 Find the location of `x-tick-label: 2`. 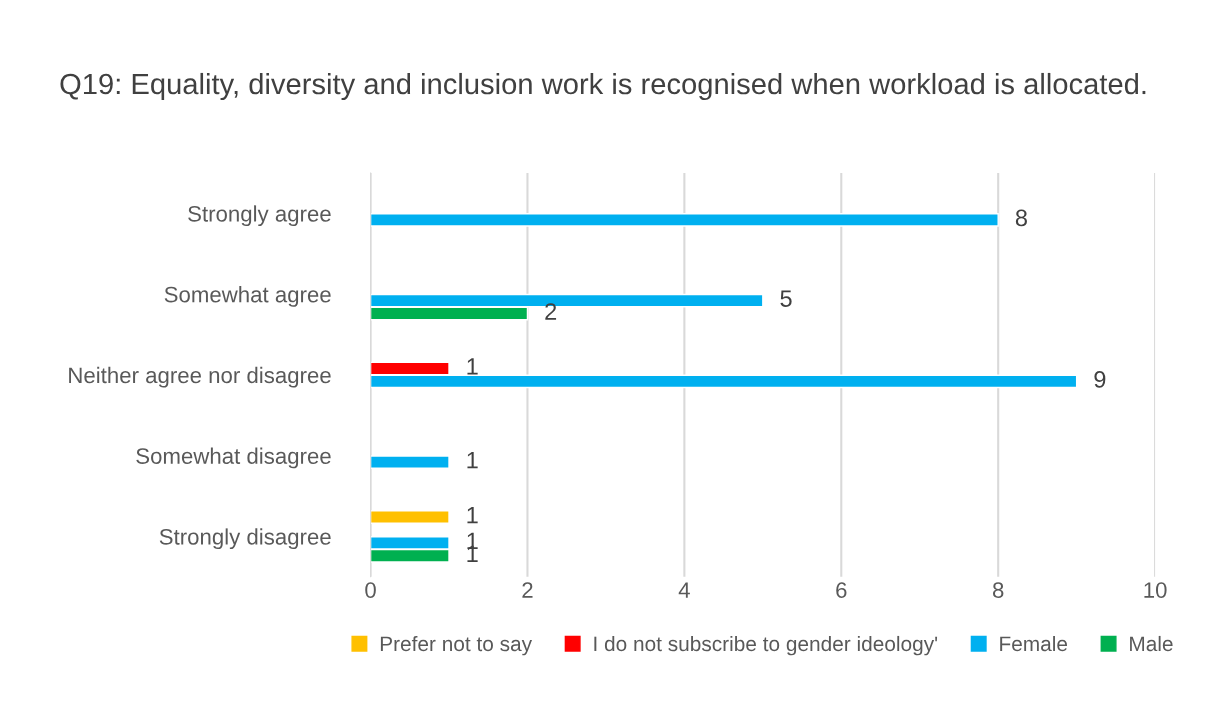

x-tick-label: 2 is located at coordinates (527, 590).